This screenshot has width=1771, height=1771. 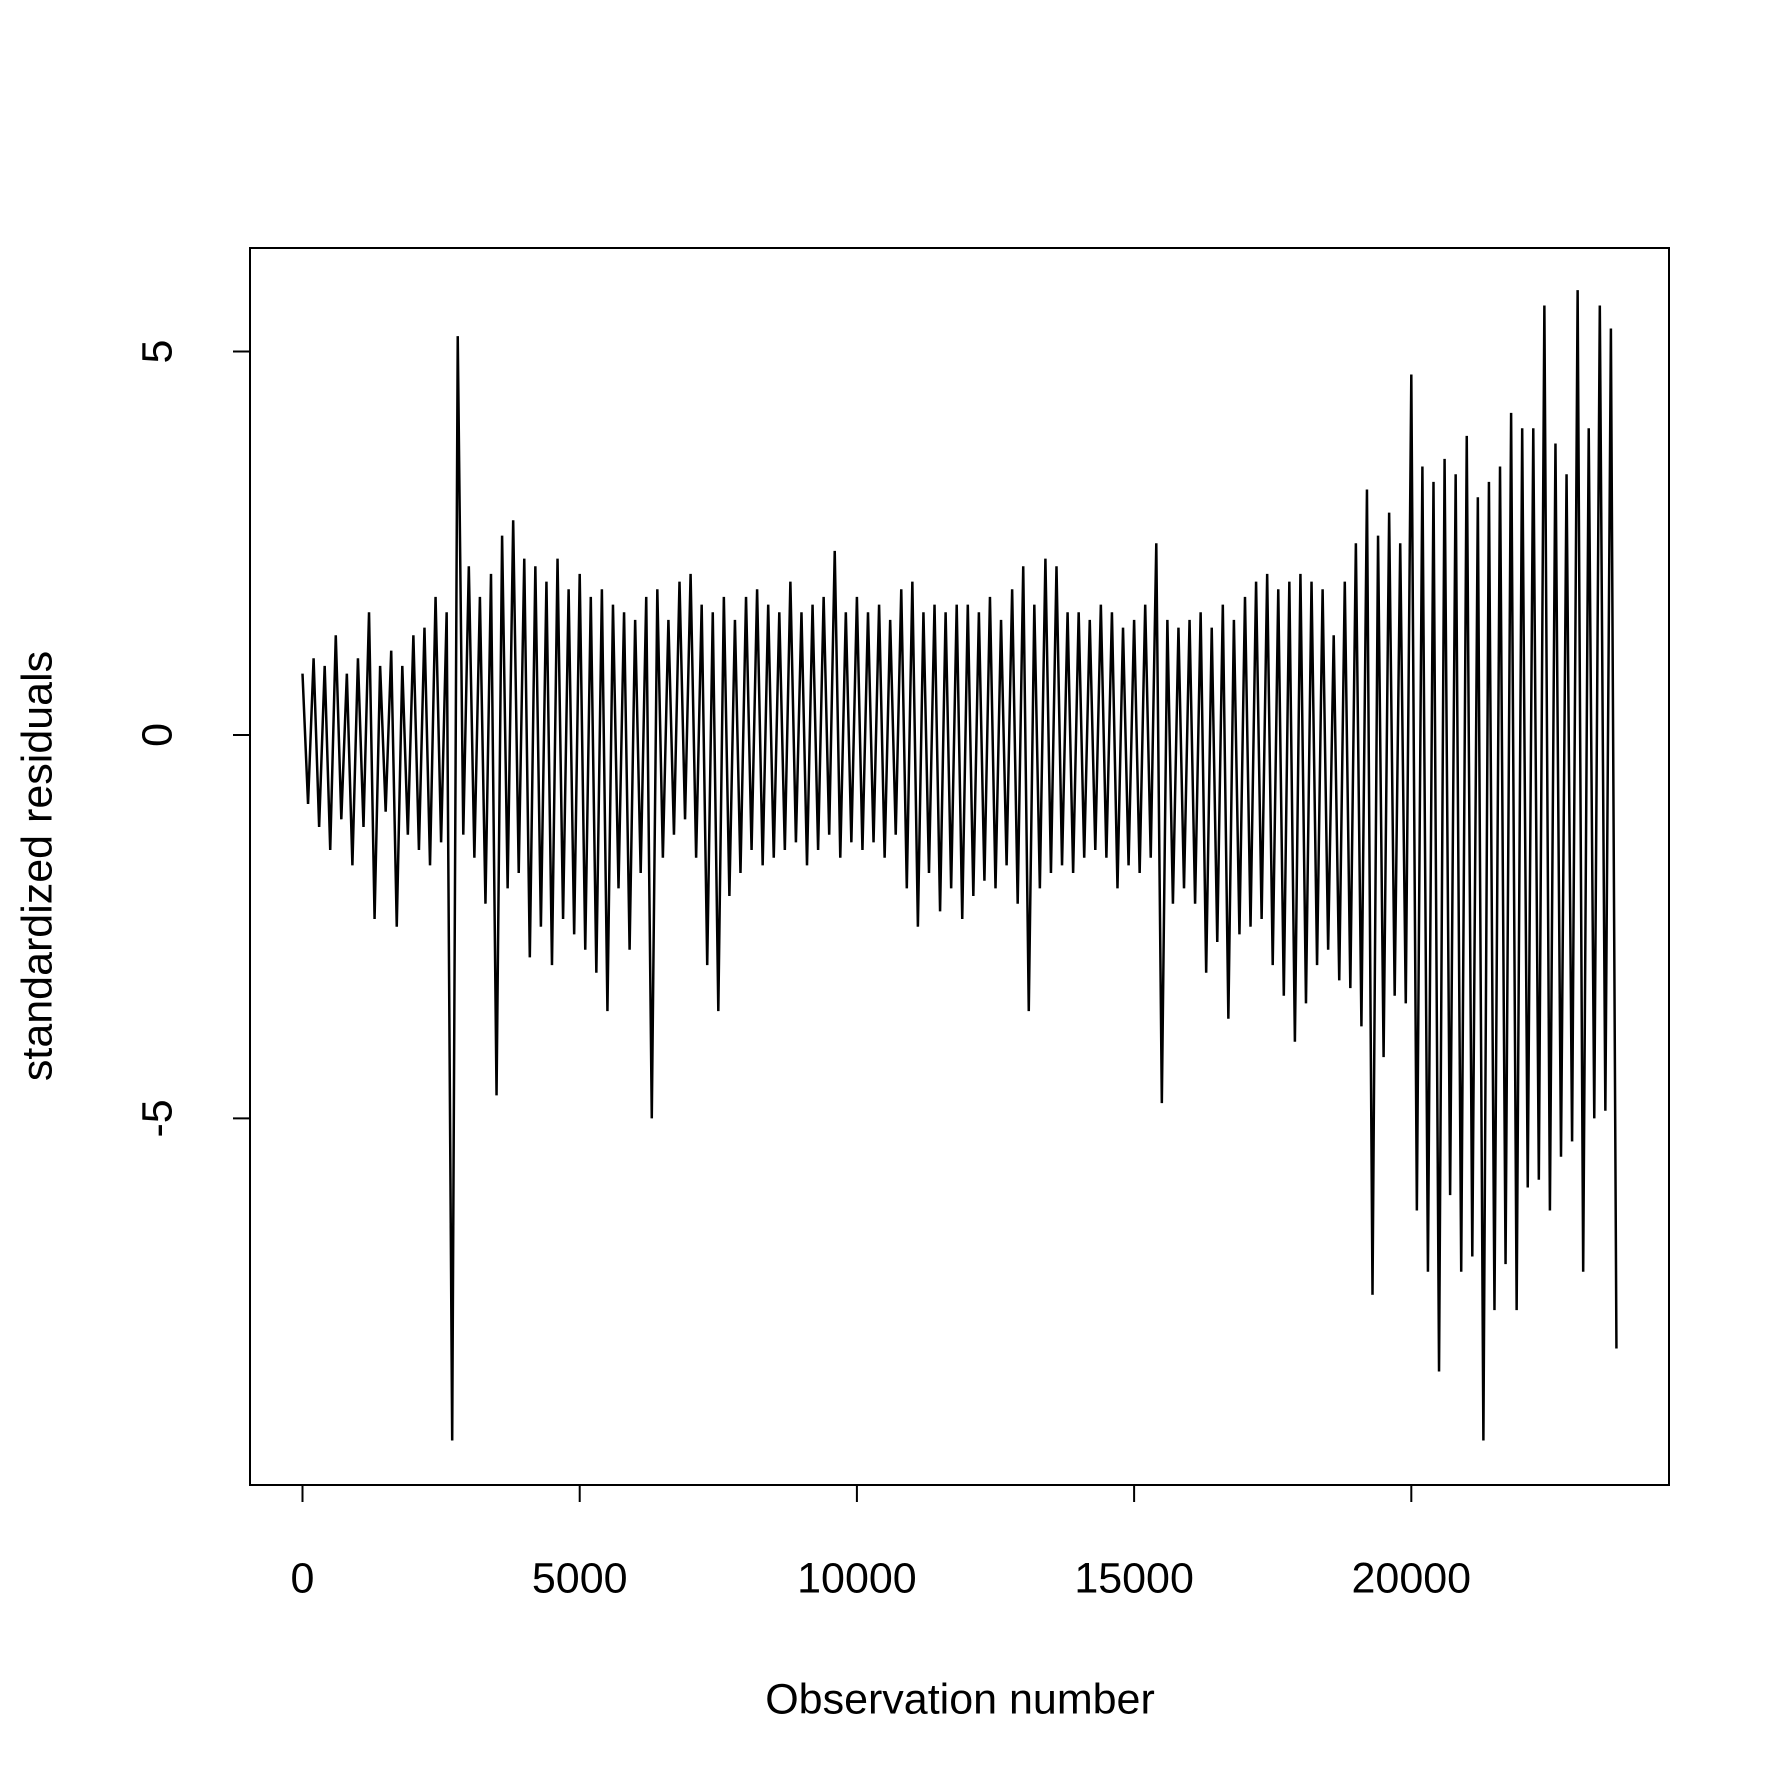 I want to click on x-axis-label: Observation number, so click(x=960, y=1699).